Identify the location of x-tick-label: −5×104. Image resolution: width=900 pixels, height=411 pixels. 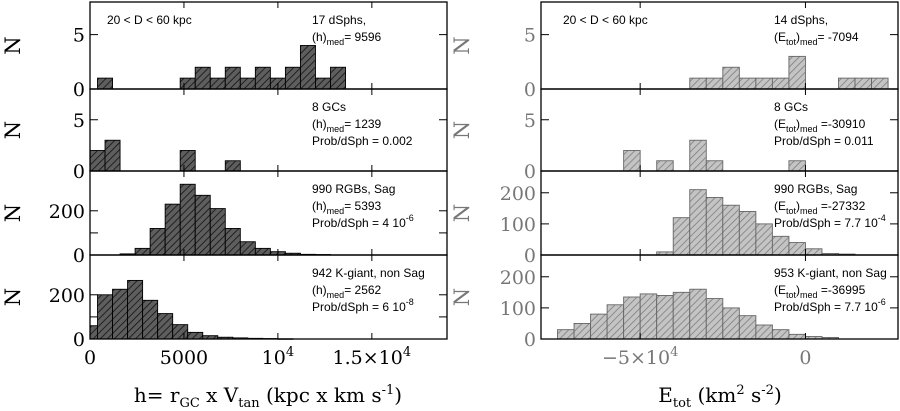
(640, 357).